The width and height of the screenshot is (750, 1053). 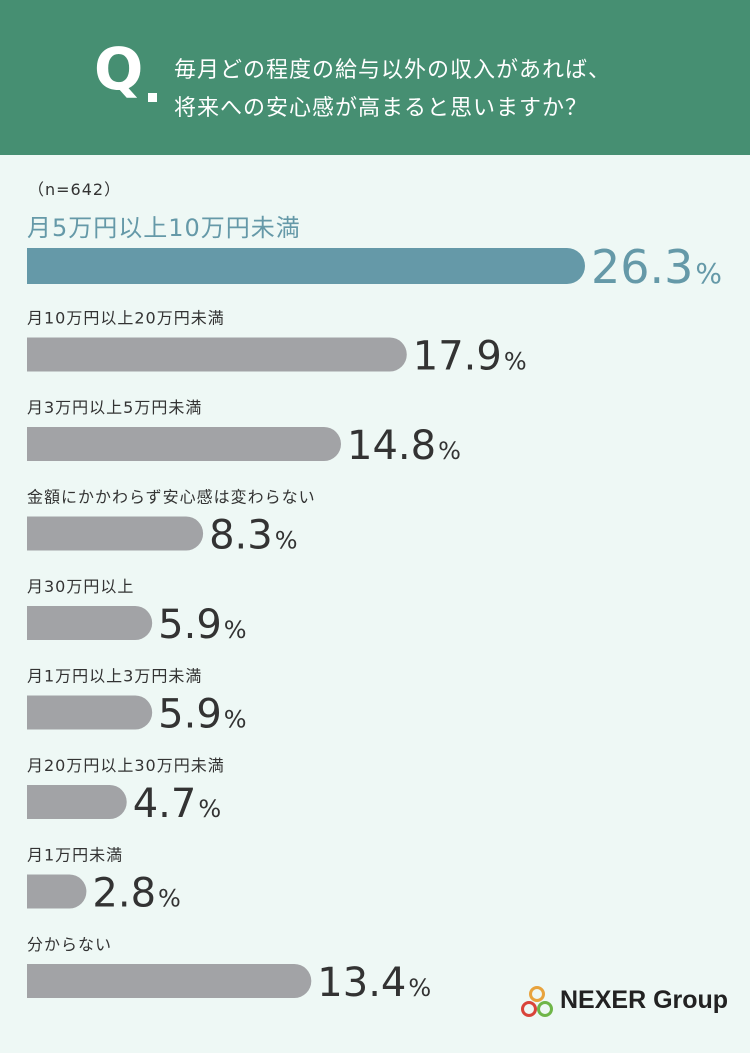 I want to click on value-label: 14.8%, so click(x=404, y=446).